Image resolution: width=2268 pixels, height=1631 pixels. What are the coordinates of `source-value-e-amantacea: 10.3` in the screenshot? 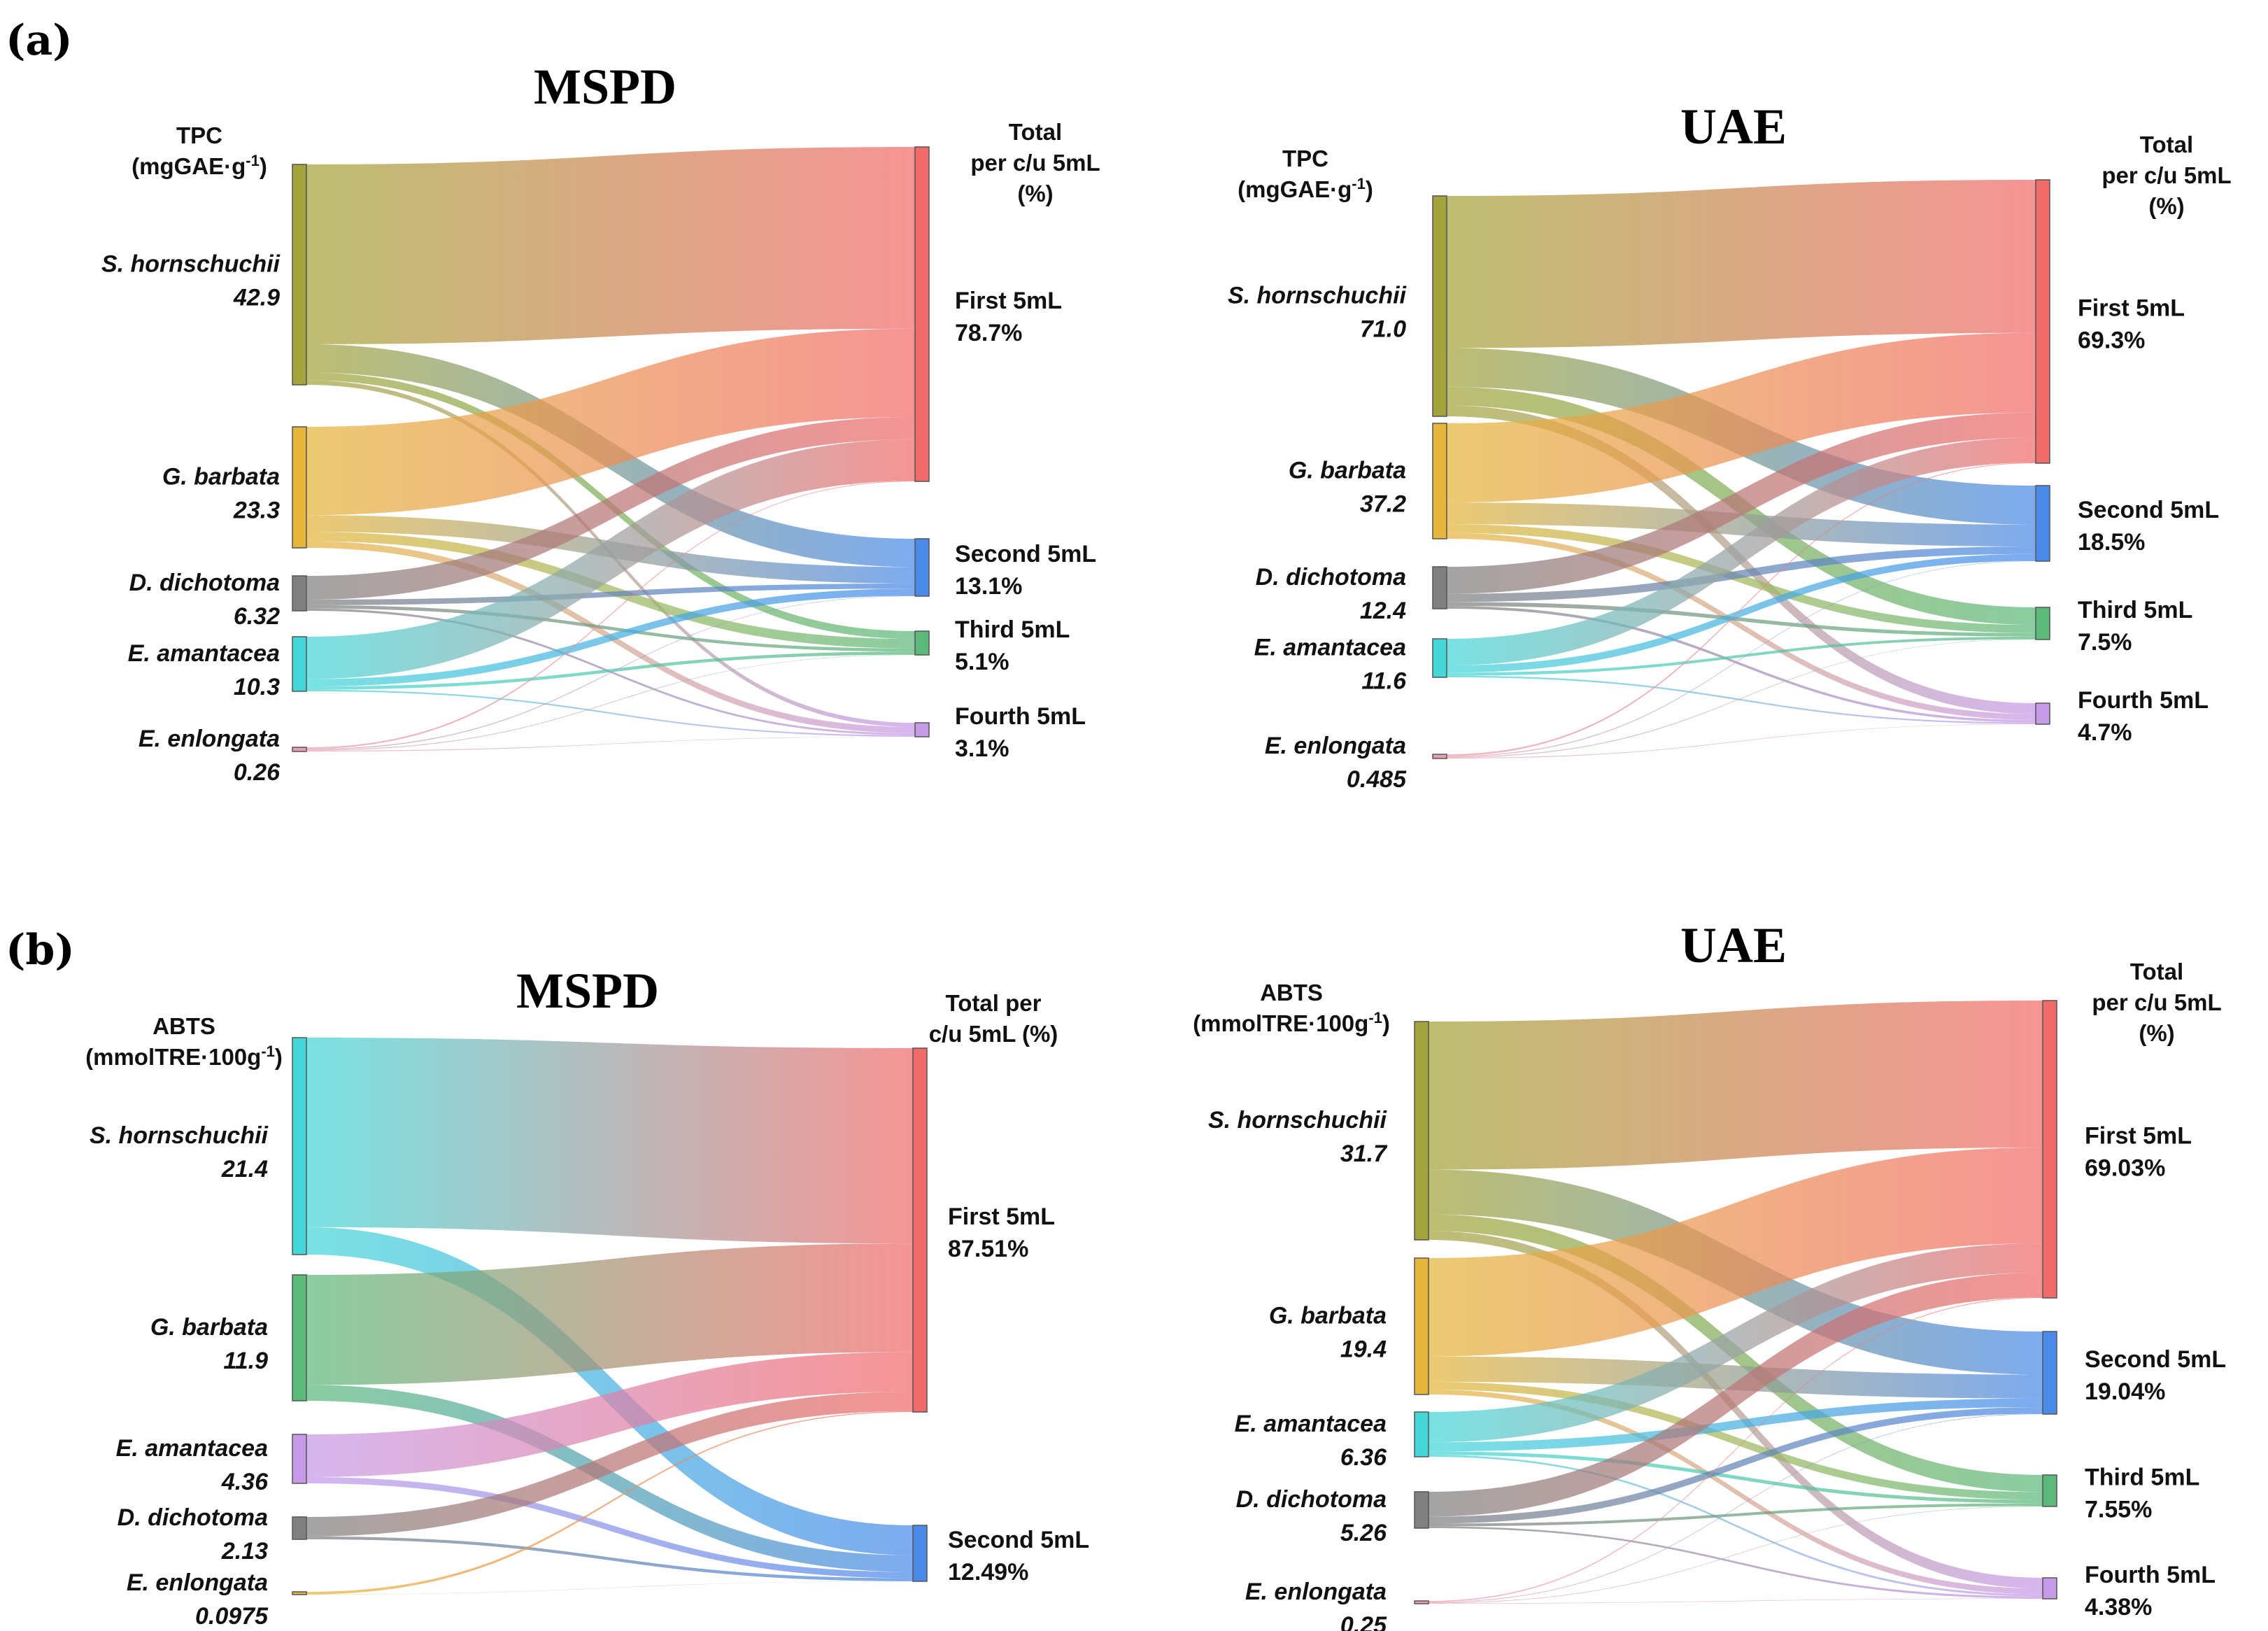 It's located at (257, 687).